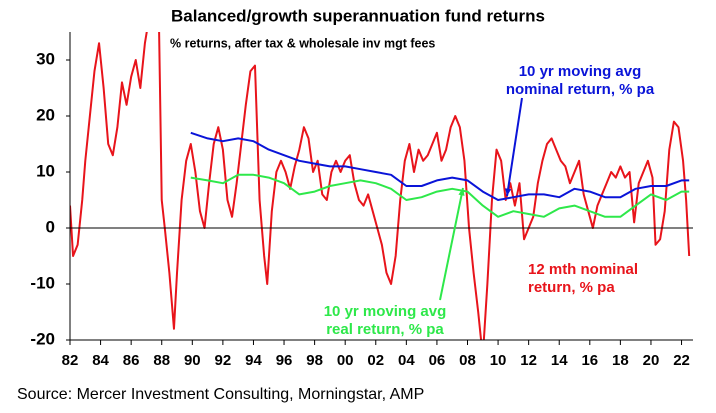  What do you see at coordinates (528, 360) in the screenshot?
I see `x-tick-label: 12` at bounding box center [528, 360].